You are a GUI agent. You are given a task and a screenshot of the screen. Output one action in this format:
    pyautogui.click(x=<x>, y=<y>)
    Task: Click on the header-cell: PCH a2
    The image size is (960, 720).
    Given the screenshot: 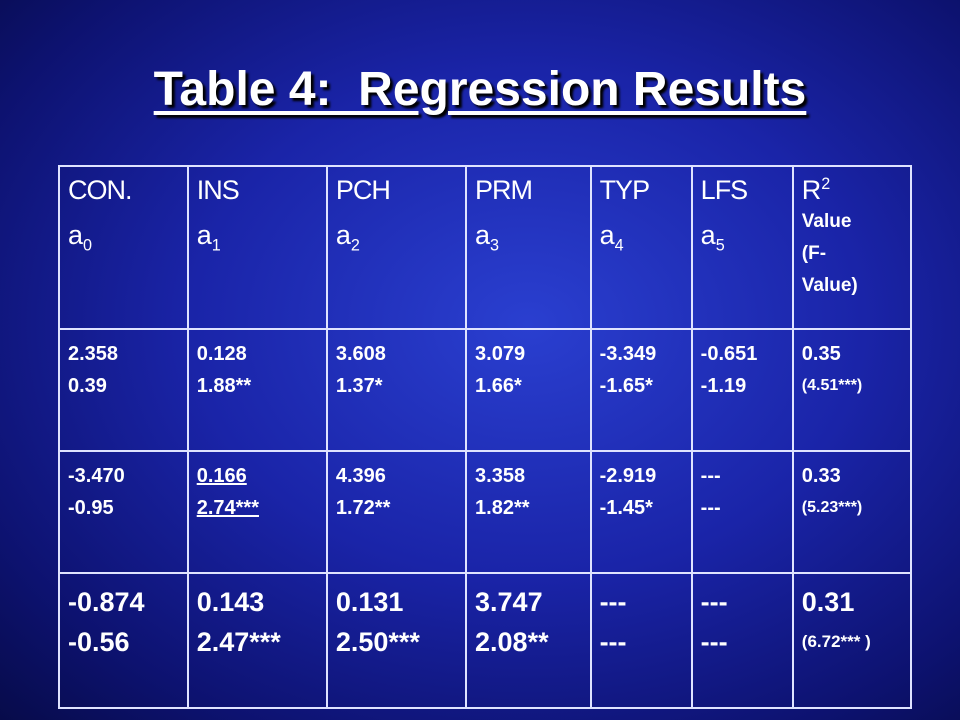 What is the action you would take?
    pyautogui.click(x=396, y=247)
    